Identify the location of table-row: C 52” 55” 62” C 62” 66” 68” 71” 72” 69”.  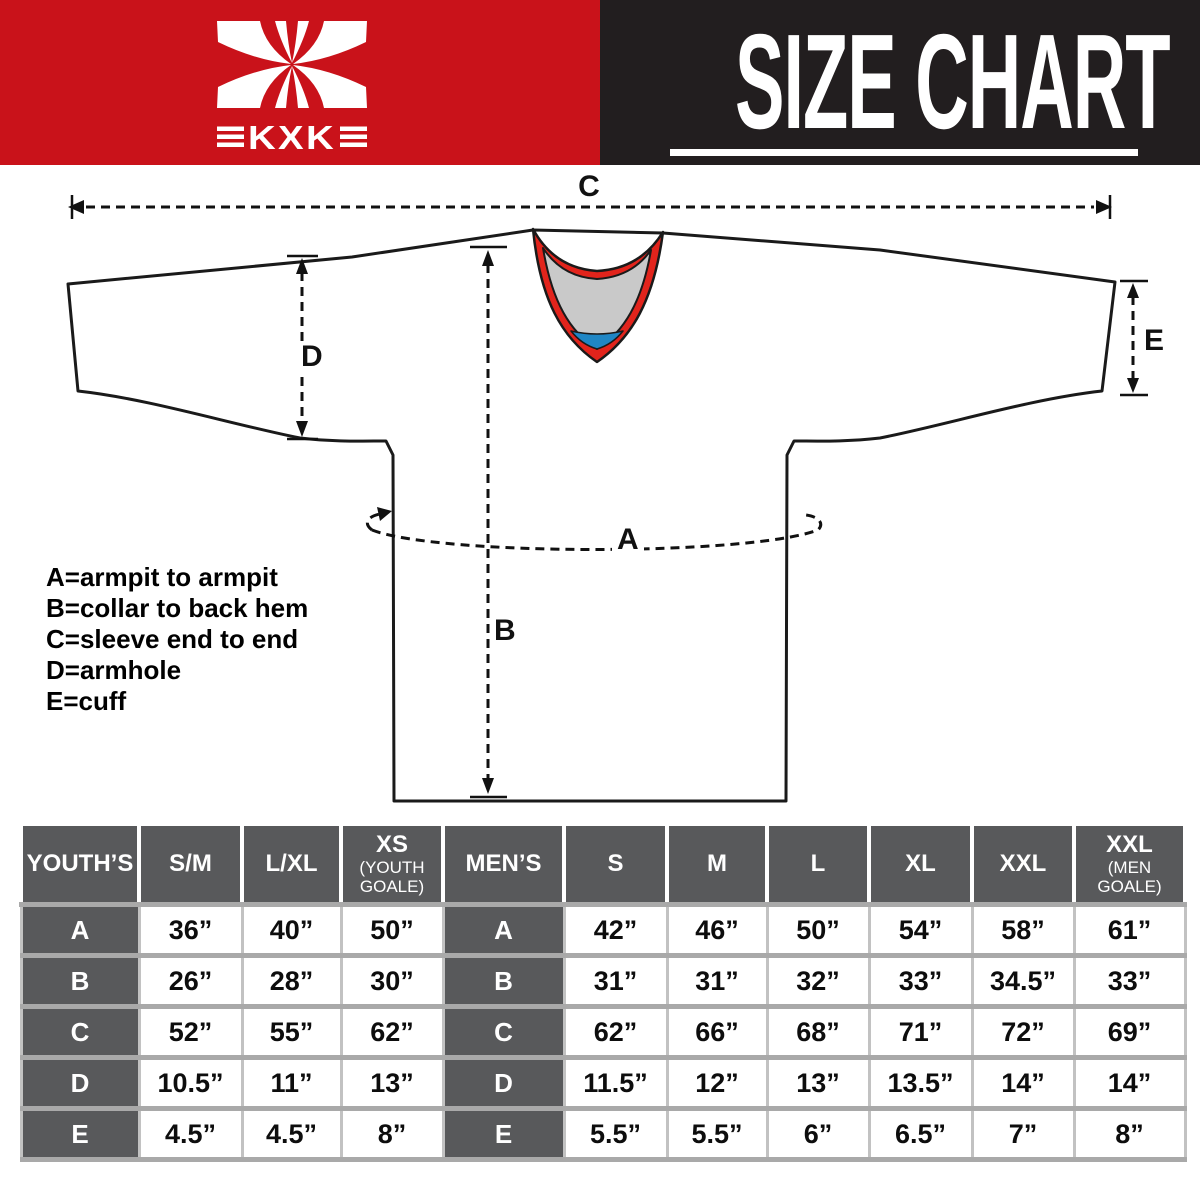
(603, 1032).